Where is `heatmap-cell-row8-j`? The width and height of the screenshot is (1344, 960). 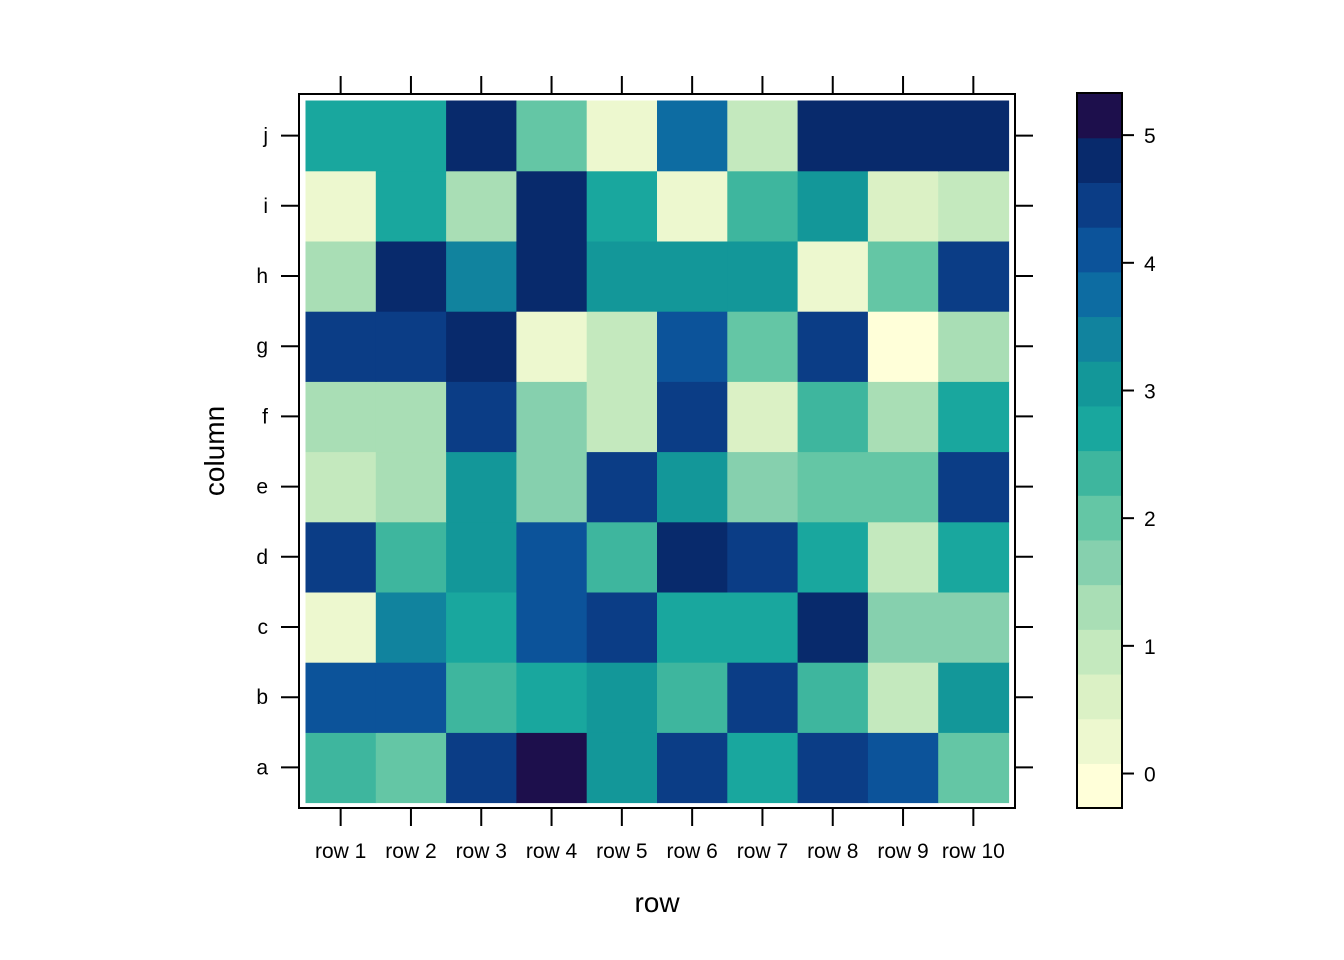 heatmap-cell-row8-j is located at coordinates (833, 136).